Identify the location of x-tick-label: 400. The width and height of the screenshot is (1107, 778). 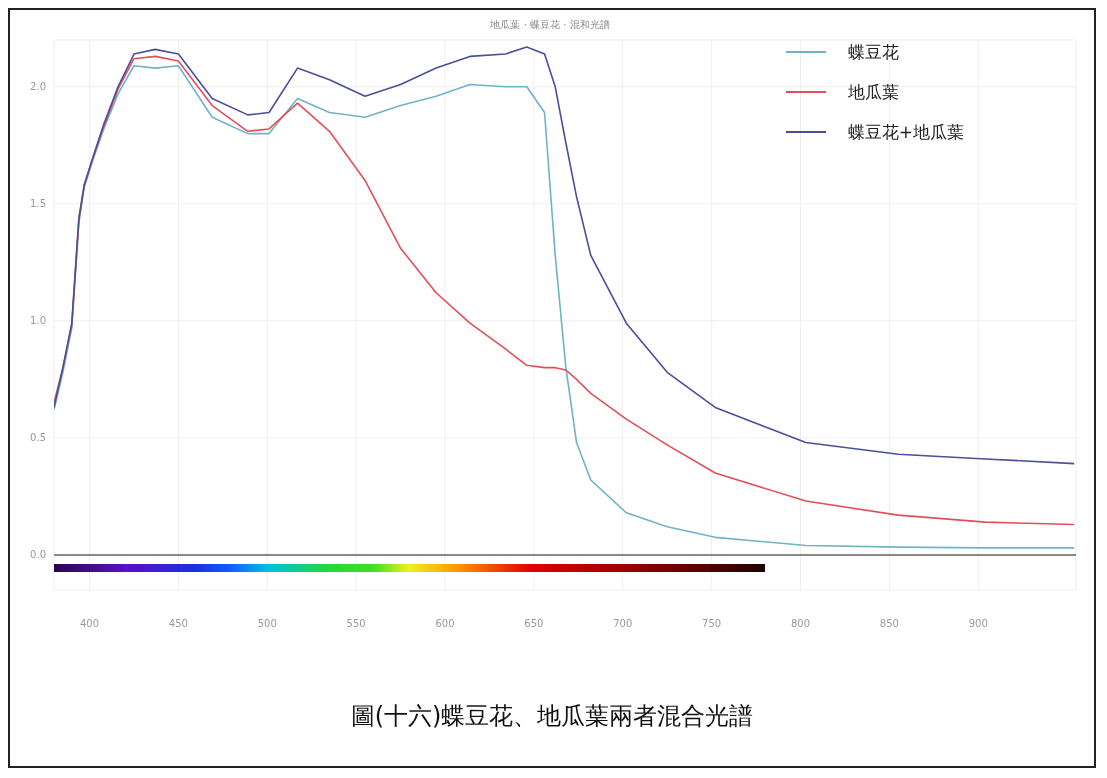
(90, 624).